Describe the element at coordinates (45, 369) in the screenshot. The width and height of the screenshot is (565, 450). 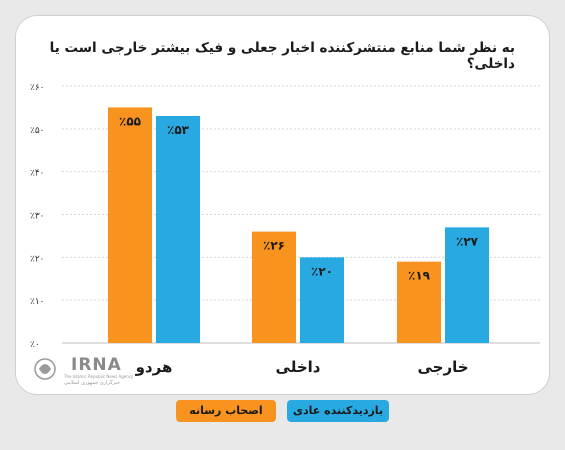
I see `irna-emblem-icon` at that location.